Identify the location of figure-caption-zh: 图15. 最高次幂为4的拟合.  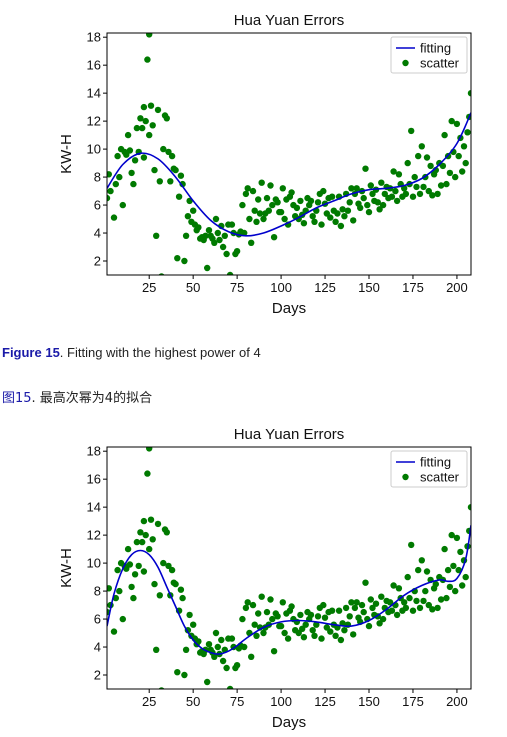
(77, 396).